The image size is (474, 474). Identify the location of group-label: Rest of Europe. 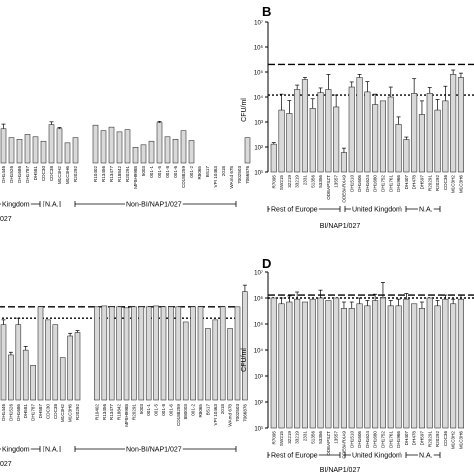
(294, 210).